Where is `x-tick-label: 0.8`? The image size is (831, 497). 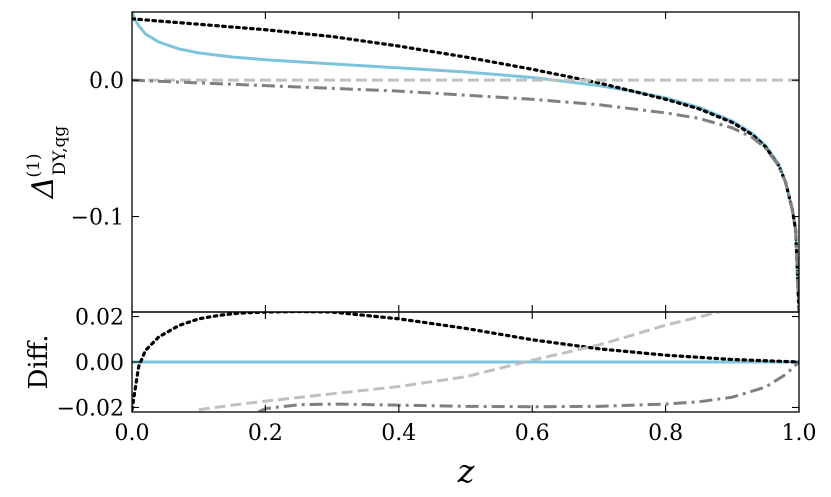
x-tick-label: 0.8 is located at coordinates (665, 433).